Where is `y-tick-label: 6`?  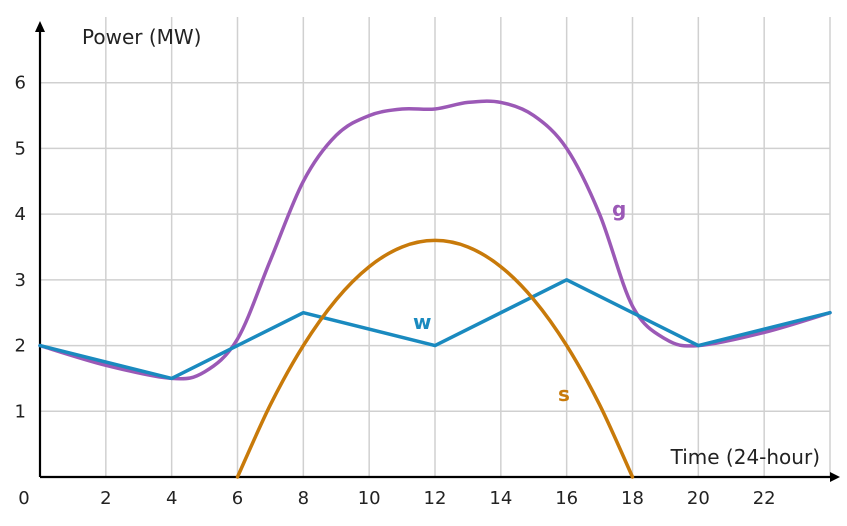 y-tick-label: 6 is located at coordinates (20, 83).